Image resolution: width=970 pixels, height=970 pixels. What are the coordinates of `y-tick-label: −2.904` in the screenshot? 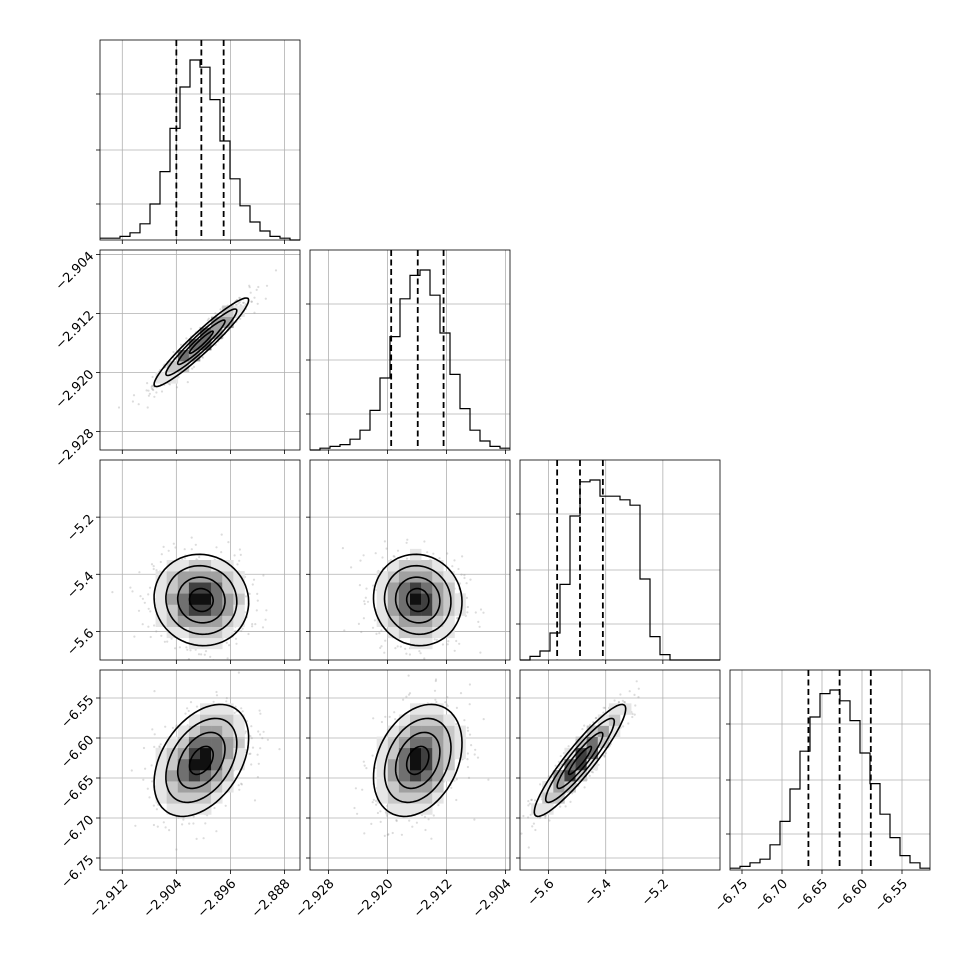 It's located at (75, 271).